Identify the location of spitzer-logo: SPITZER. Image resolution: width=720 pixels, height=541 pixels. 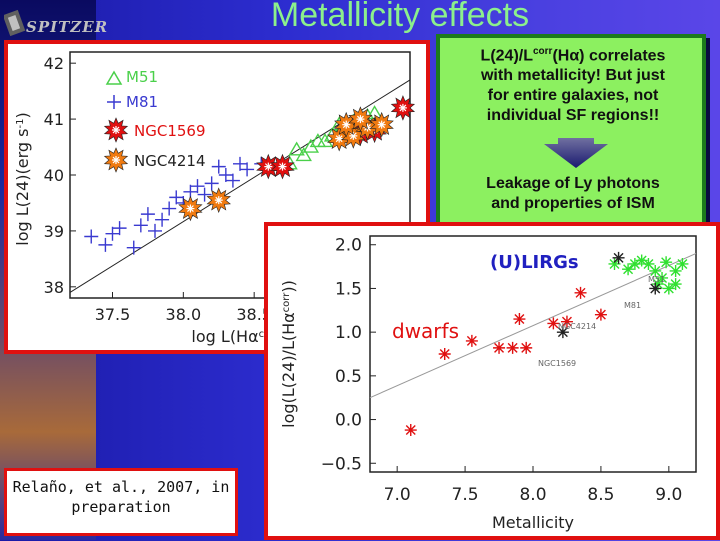
(54, 23).